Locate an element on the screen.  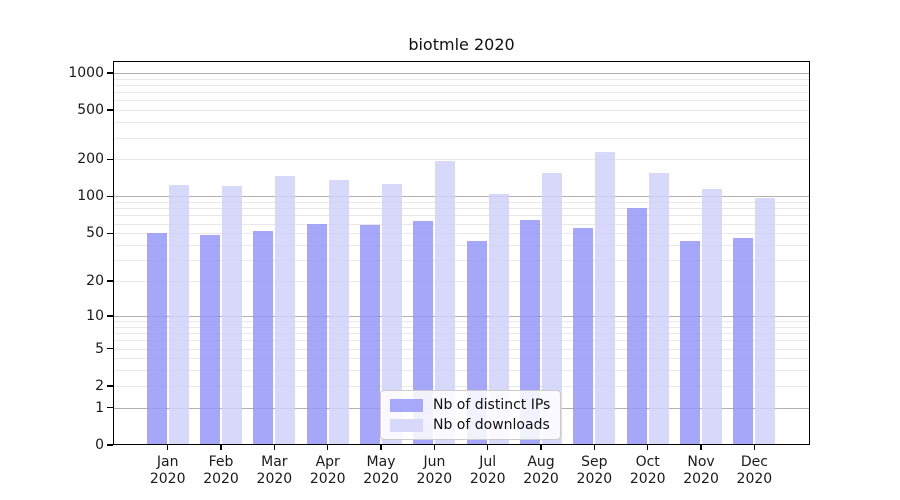
bar-downloads-oct is located at coordinates (658, 308).